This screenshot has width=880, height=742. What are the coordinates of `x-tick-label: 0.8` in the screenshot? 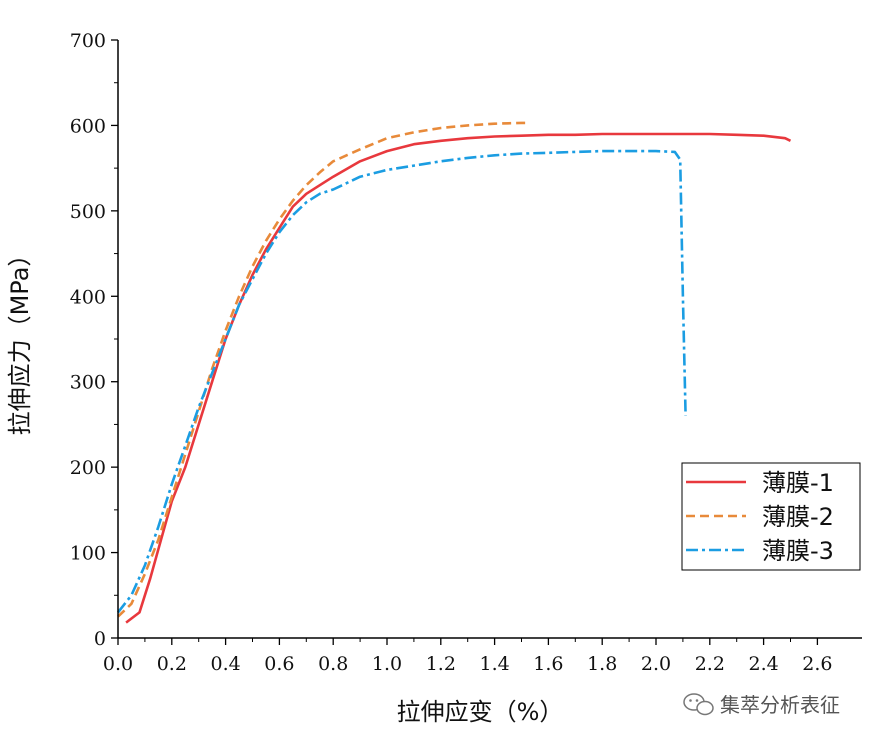 It's located at (333, 664).